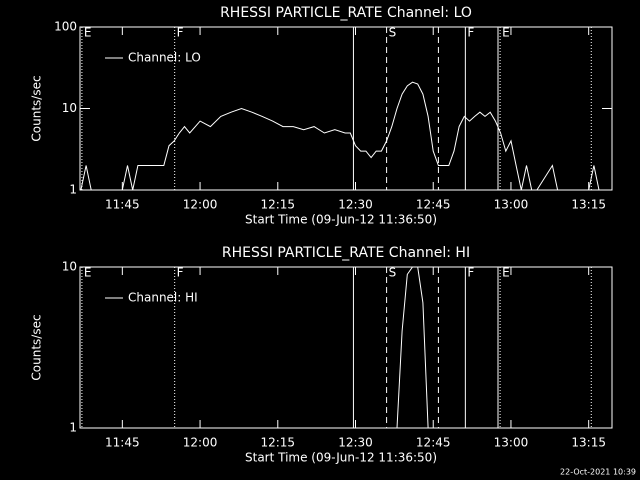 The image size is (640, 480). Describe the element at coordinates (65, 27) in the screenshot. I see `y-tick-label: 100` at that location.